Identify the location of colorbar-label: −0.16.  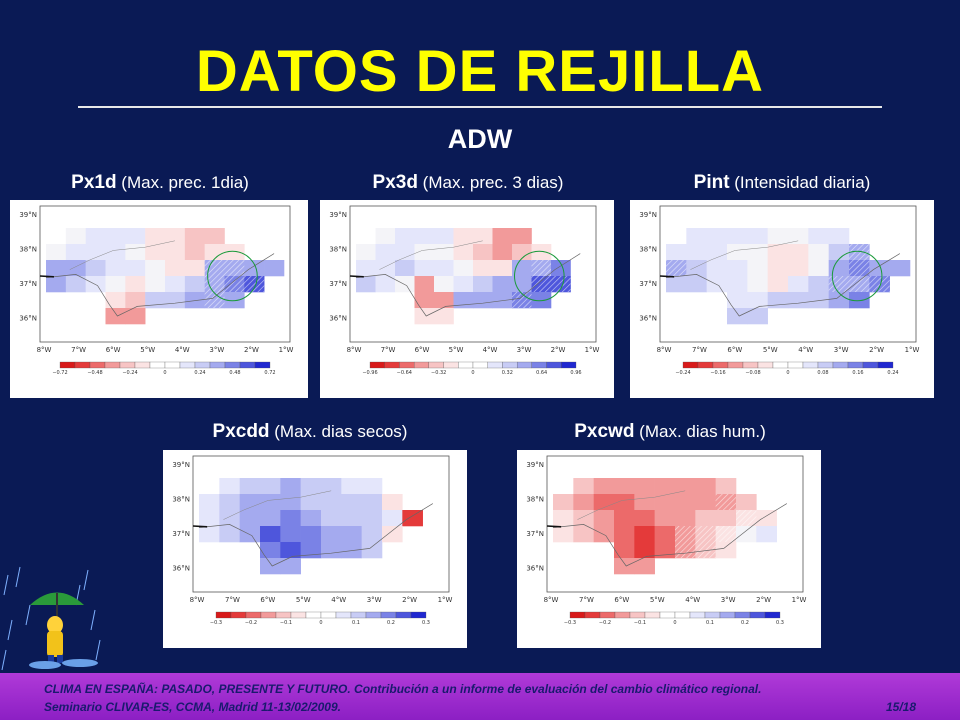
(717, 373).